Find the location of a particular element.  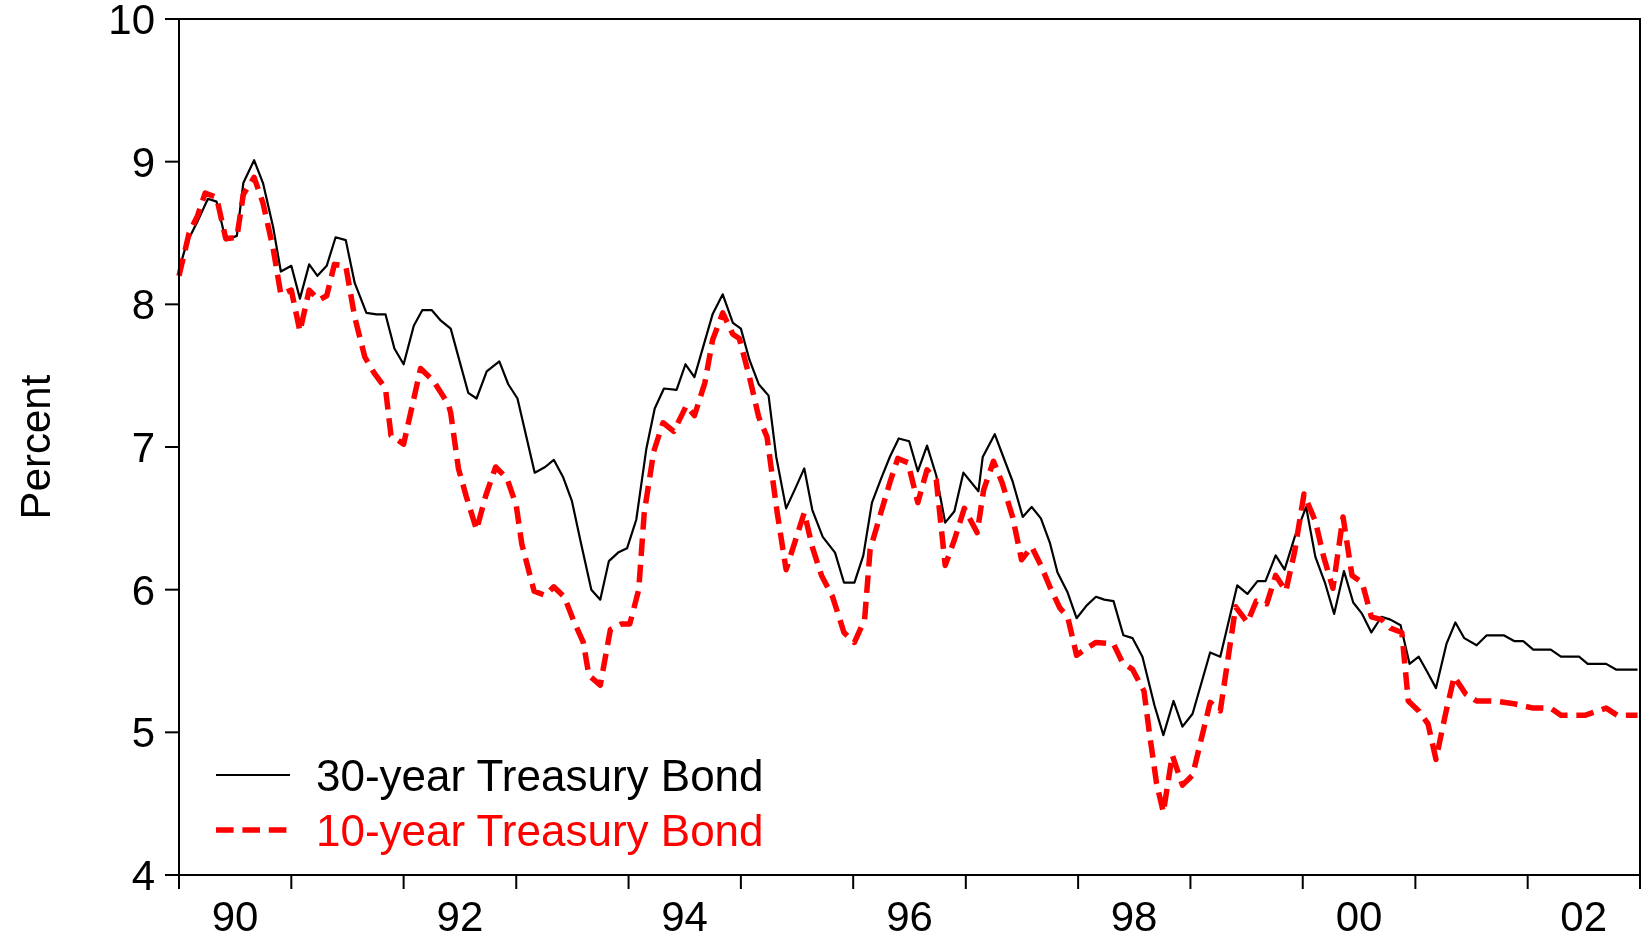

y-tick-label: 6 is located at coordinates (143, 590).